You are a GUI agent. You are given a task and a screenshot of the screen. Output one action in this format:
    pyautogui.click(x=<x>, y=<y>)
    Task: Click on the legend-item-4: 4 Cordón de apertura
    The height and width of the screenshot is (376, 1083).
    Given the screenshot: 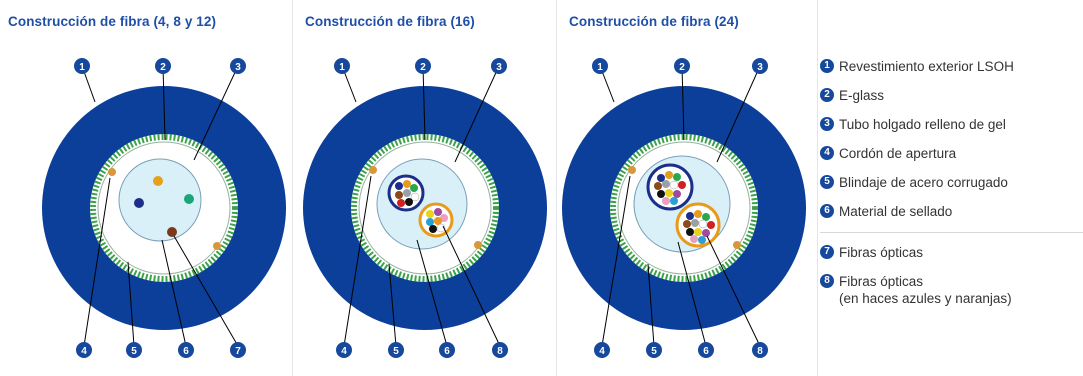 What is the action you would take?
    pyautogui.click(x=888, y=153)
    